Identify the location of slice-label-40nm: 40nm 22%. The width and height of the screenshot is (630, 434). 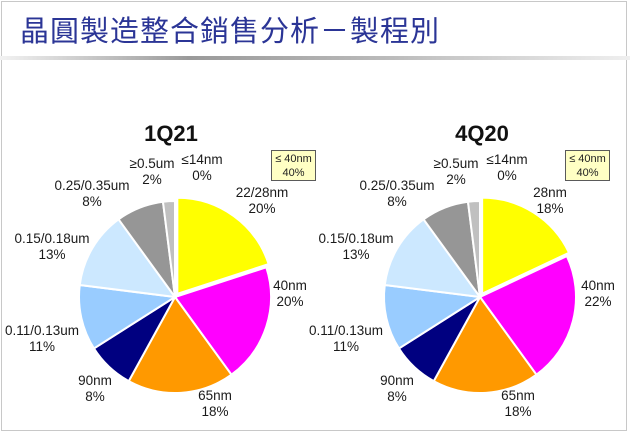
(598, 293).